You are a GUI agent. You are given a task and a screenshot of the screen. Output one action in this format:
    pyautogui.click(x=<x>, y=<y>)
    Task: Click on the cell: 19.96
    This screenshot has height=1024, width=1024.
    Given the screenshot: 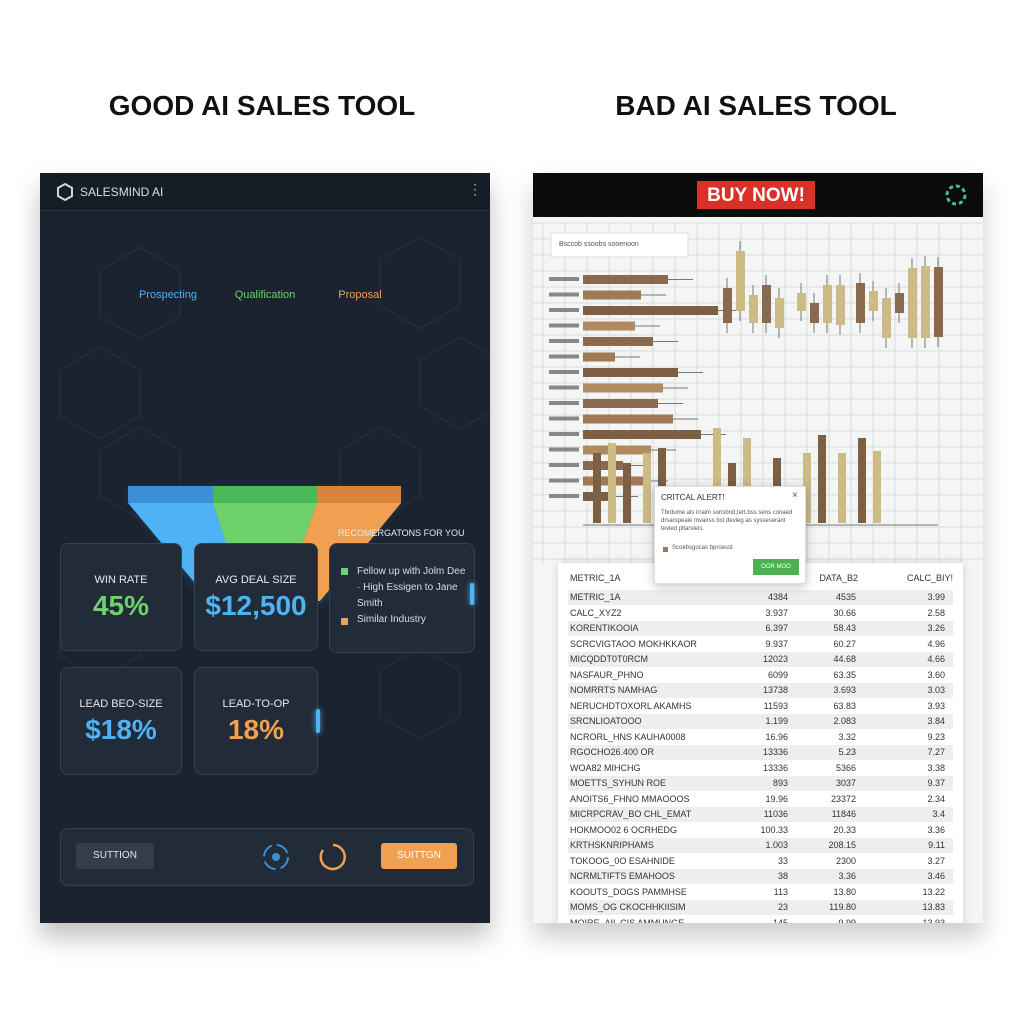 What is the action you would take?
    pyautogui.click(x=776, y=798)
    